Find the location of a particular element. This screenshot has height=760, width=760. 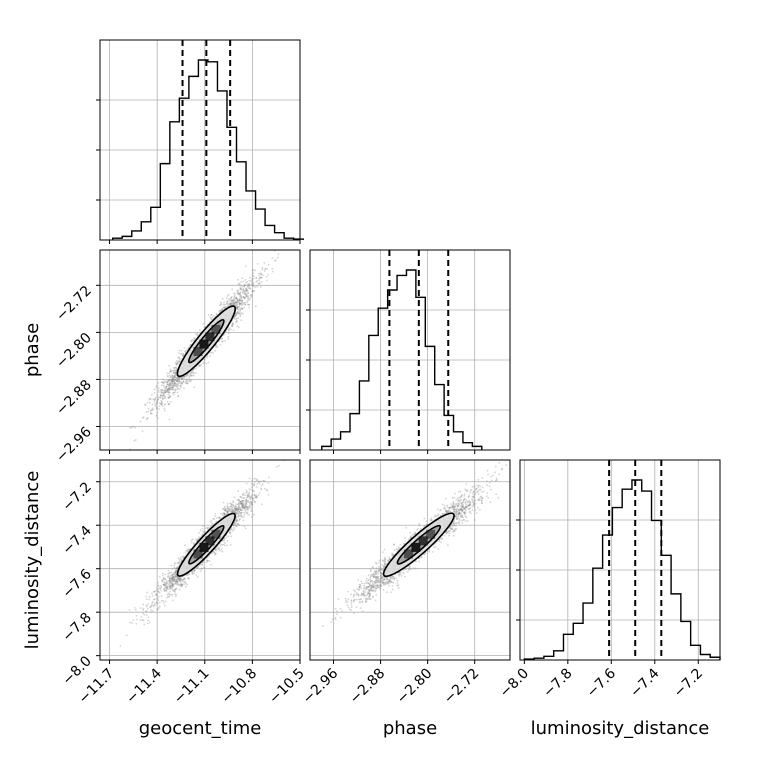

y-tick-label-phase: −2.80 is located at coordinates (74, 351).